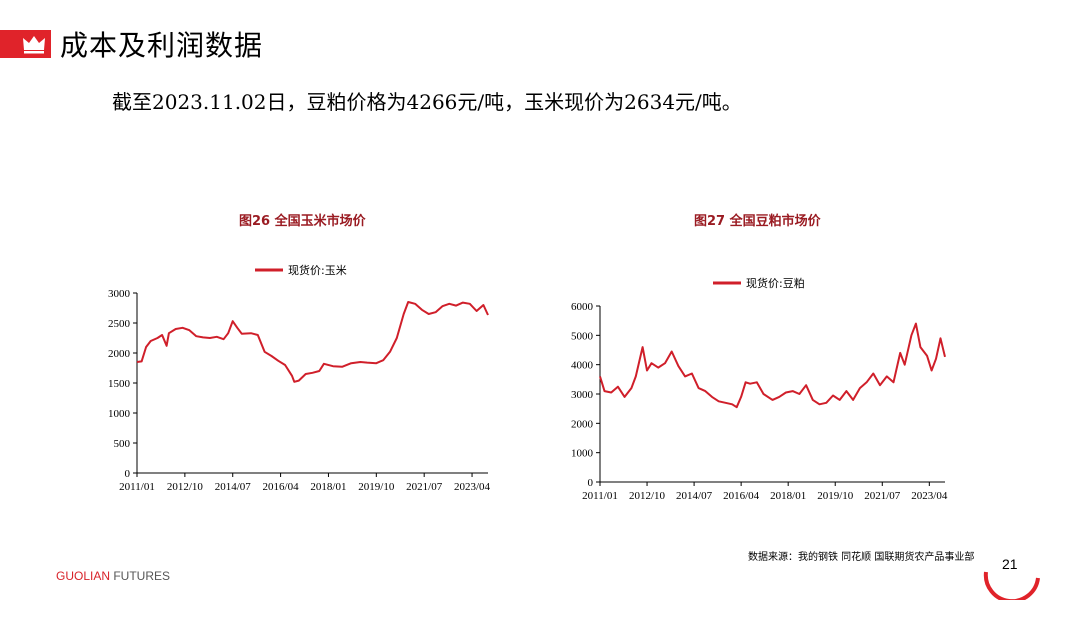 The image size is (1080, 627). Describe the element at coordinates (582, 336) in the screenshot. I see `y-tick-label: 5000` at that location.